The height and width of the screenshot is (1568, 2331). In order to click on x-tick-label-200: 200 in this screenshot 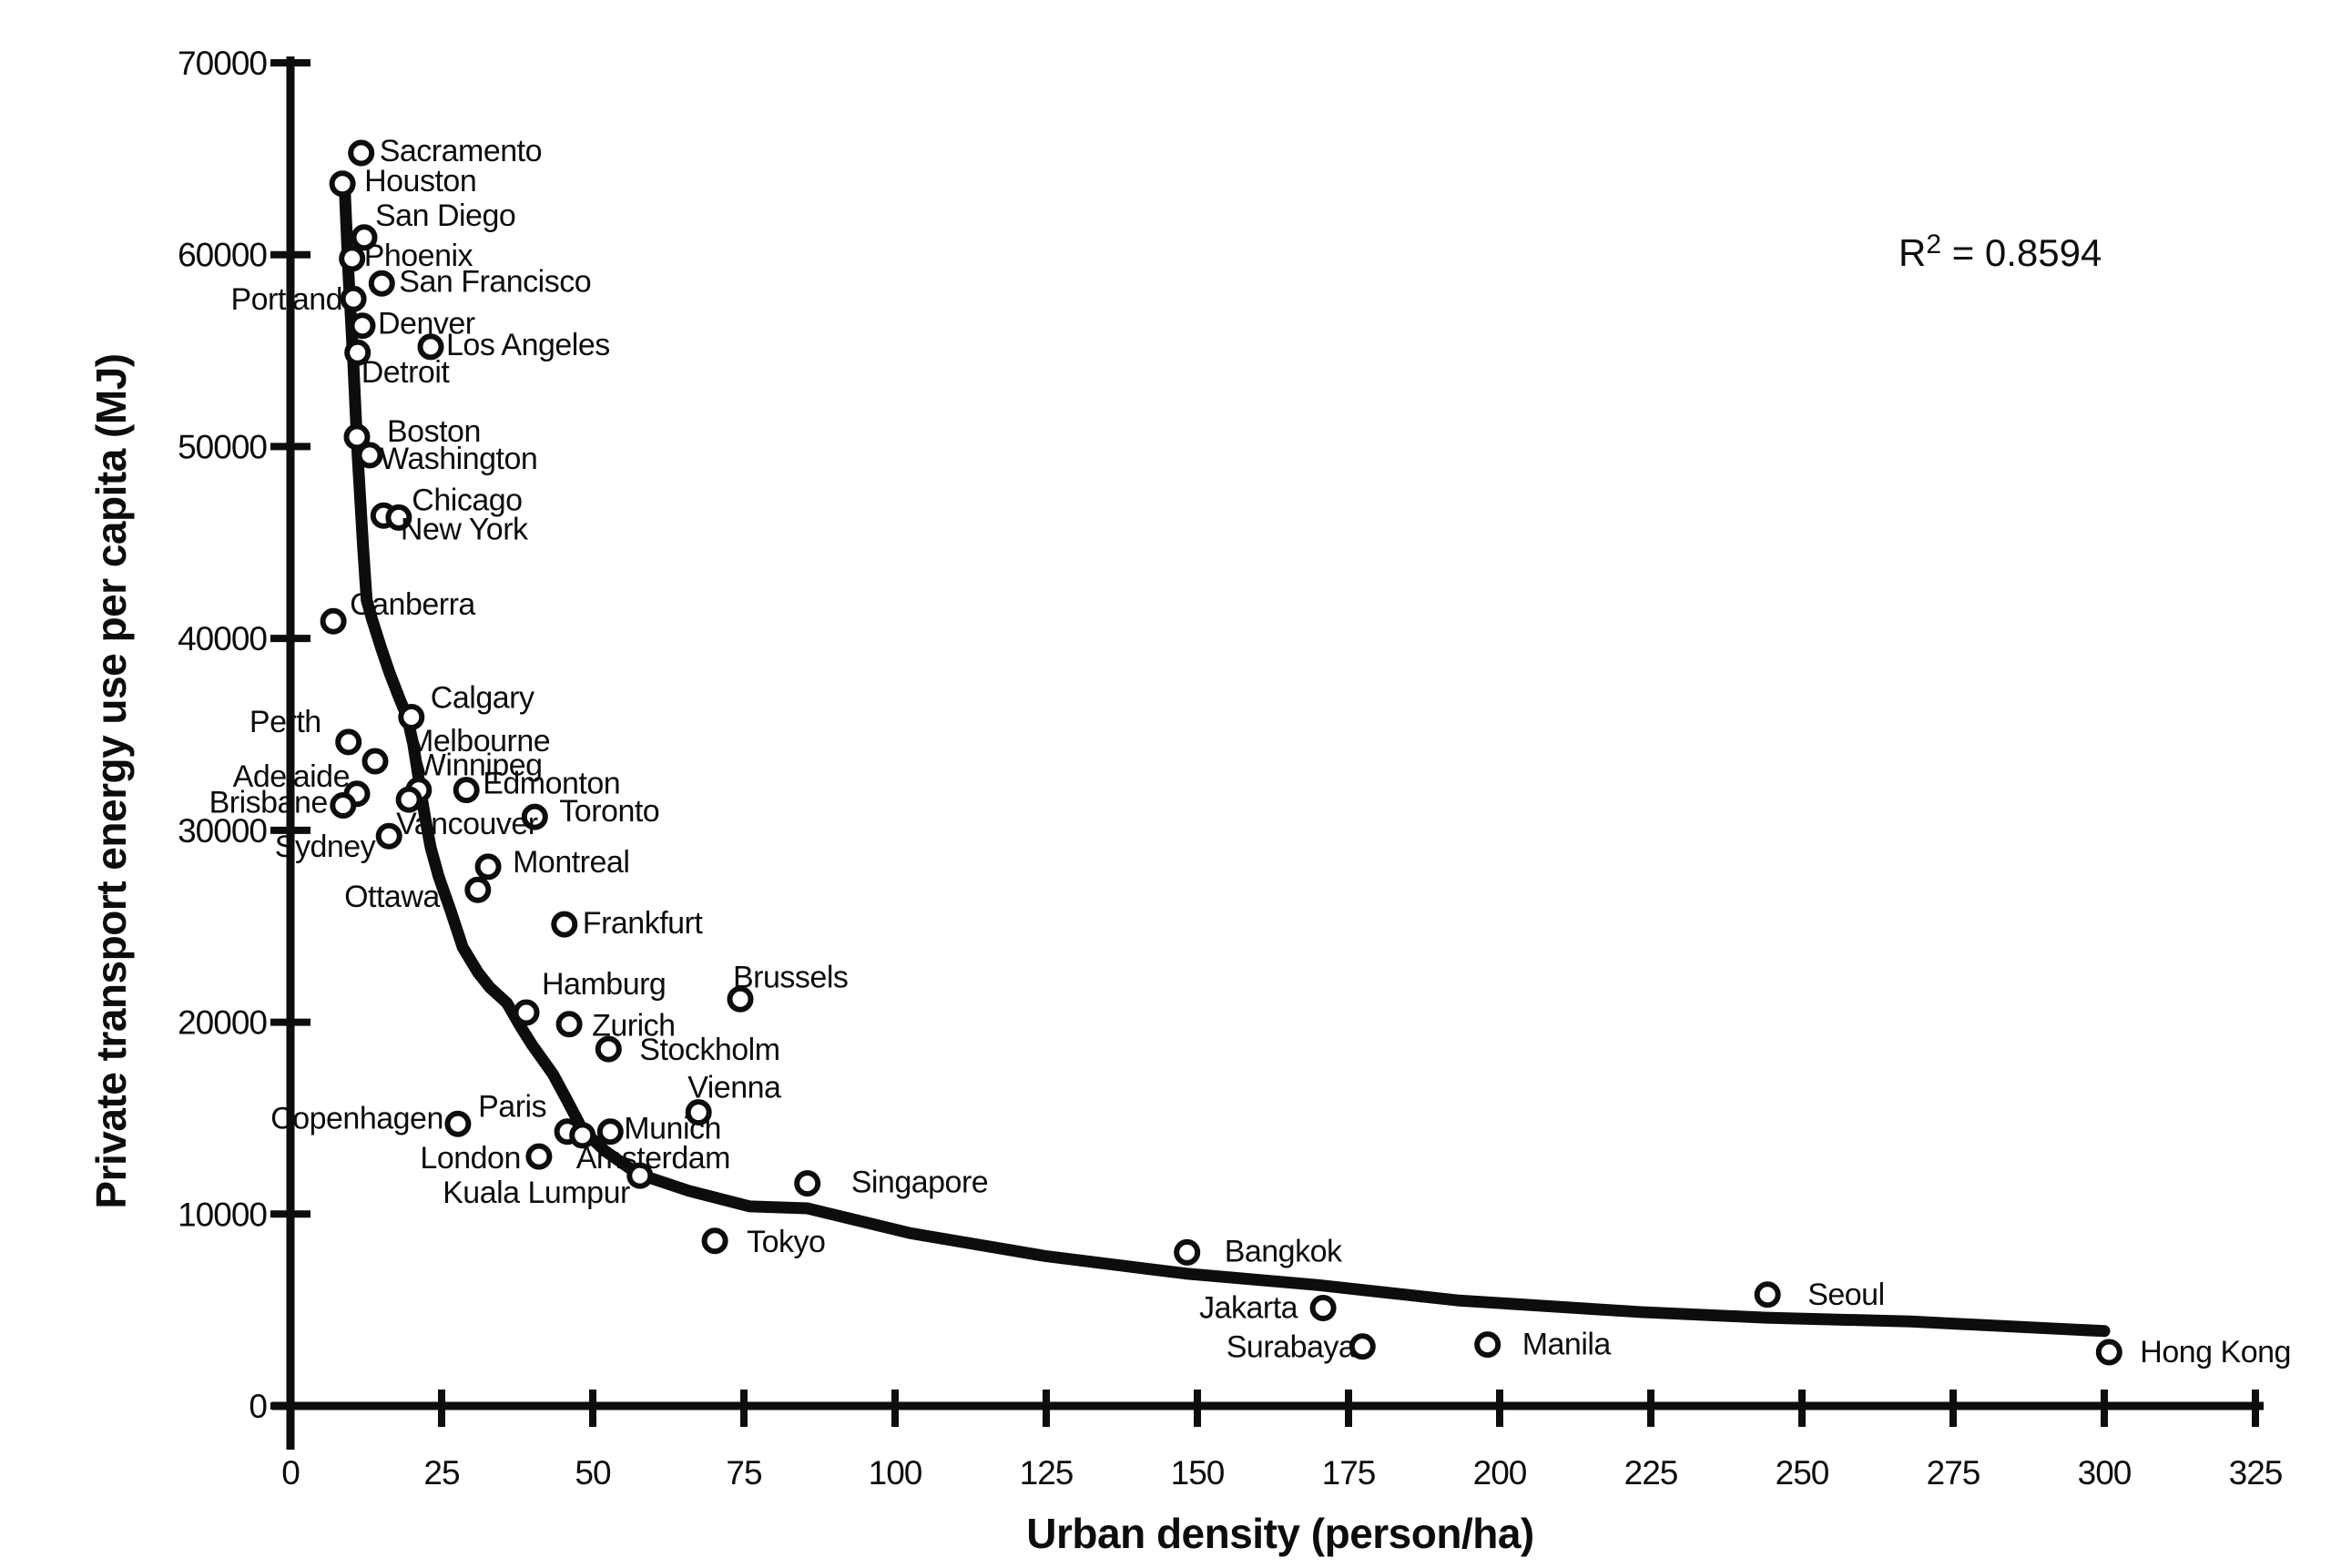, I will do `click(1500, 1473)`.